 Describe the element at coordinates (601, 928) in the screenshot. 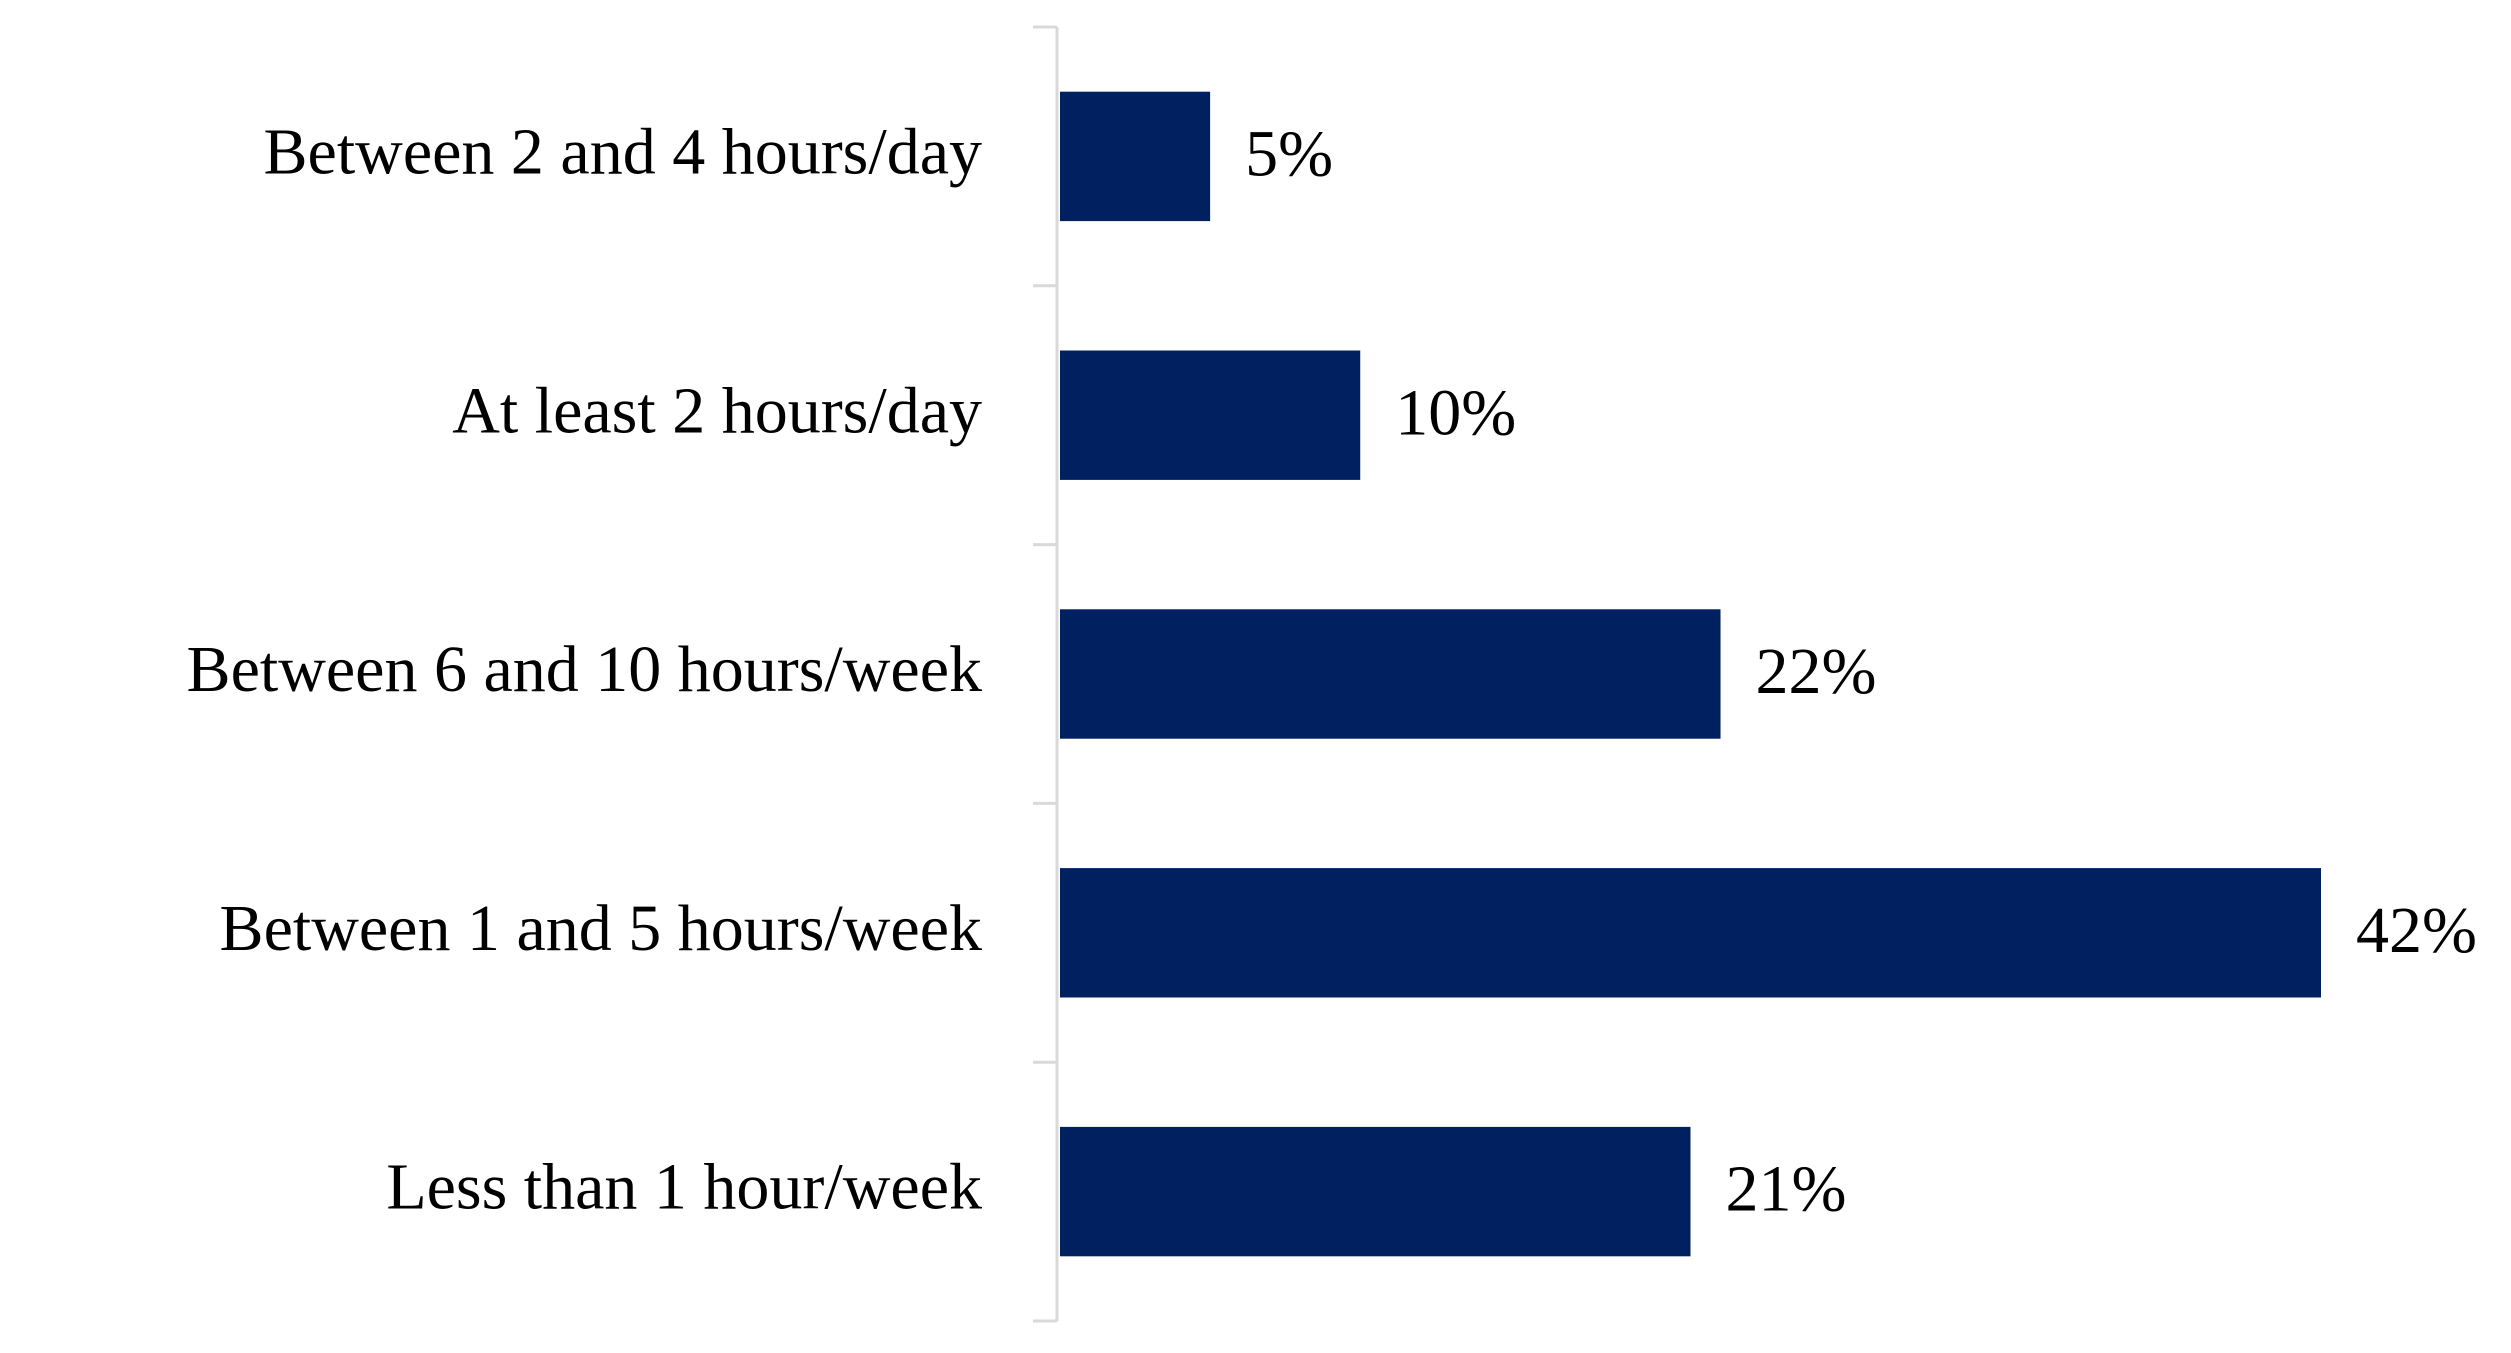

I see `category-label: Between 1 and 5 hours/week` at that location.